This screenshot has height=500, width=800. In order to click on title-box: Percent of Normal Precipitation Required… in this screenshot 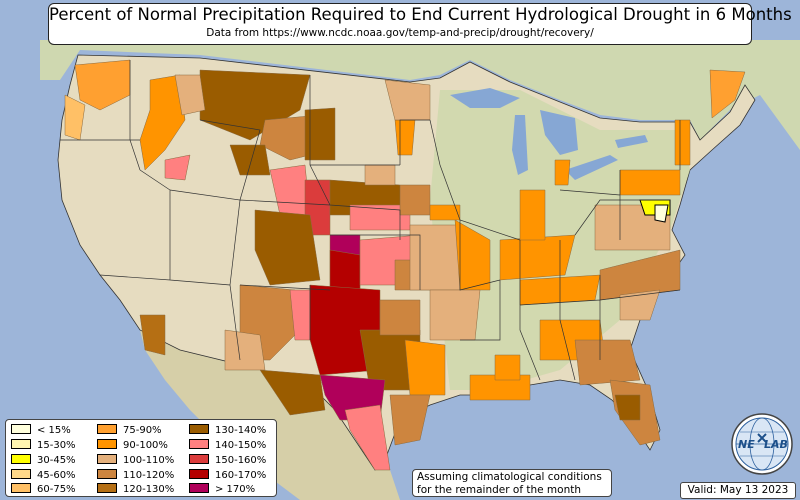, I will do `click(420, 24)`.